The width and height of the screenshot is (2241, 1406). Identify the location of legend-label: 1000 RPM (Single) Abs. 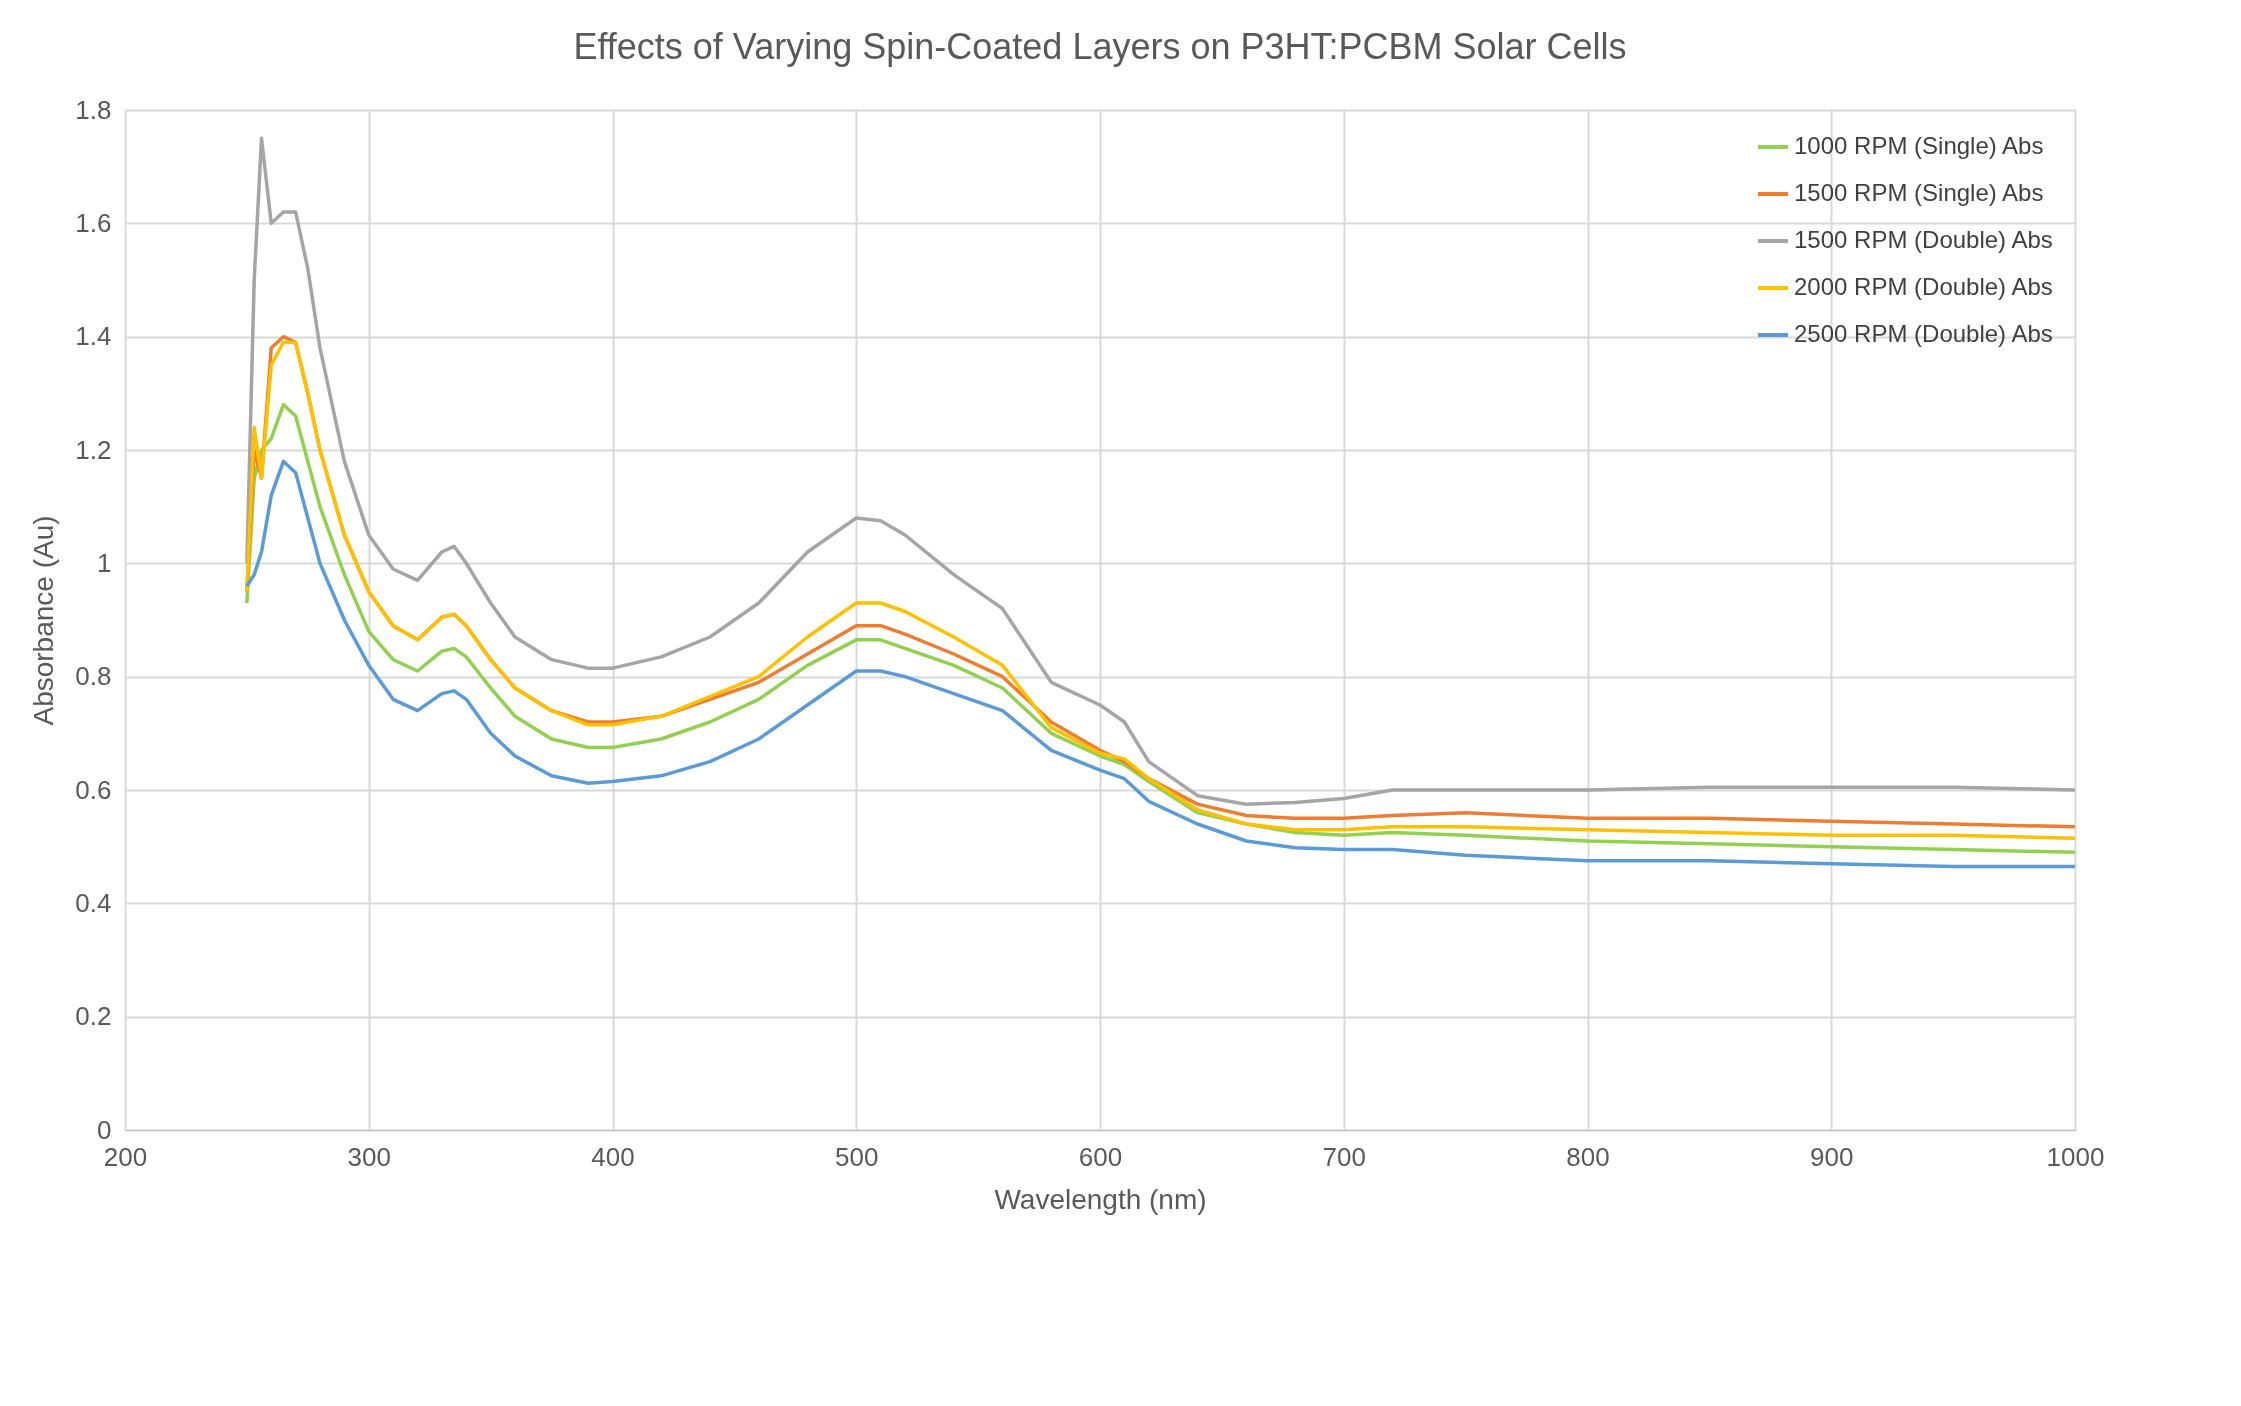
(1919, 145).